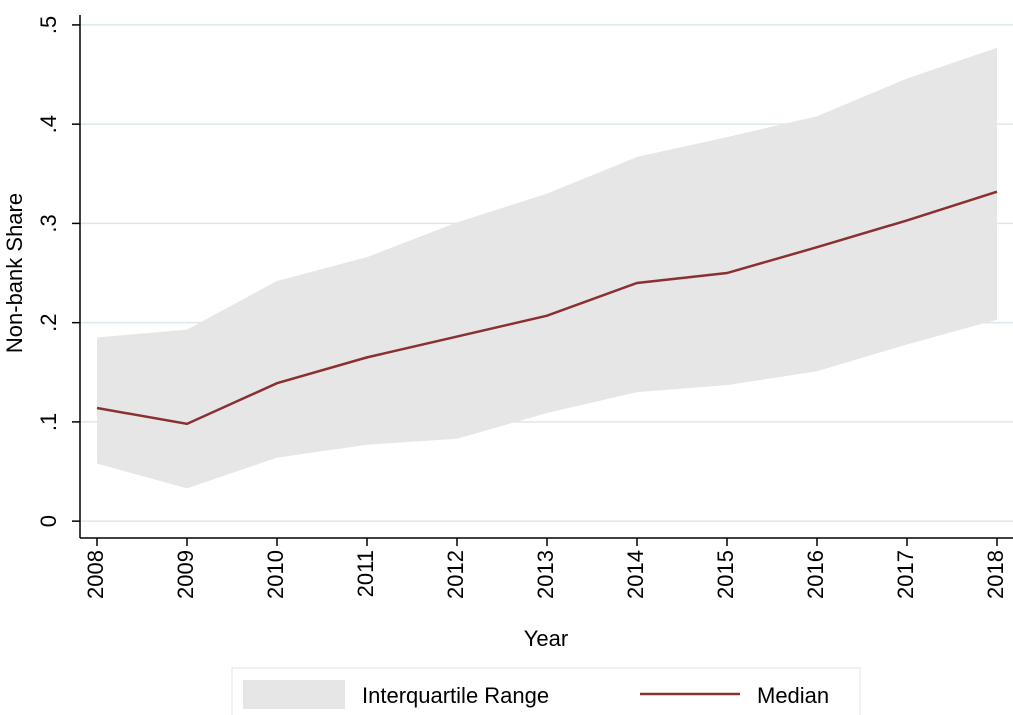 This screenshot has height=715, width=1013. What do you see at coordinates (48, 322) in the screenshot?
I see `y-tick-label: .2` at bounding box center [48, 322].